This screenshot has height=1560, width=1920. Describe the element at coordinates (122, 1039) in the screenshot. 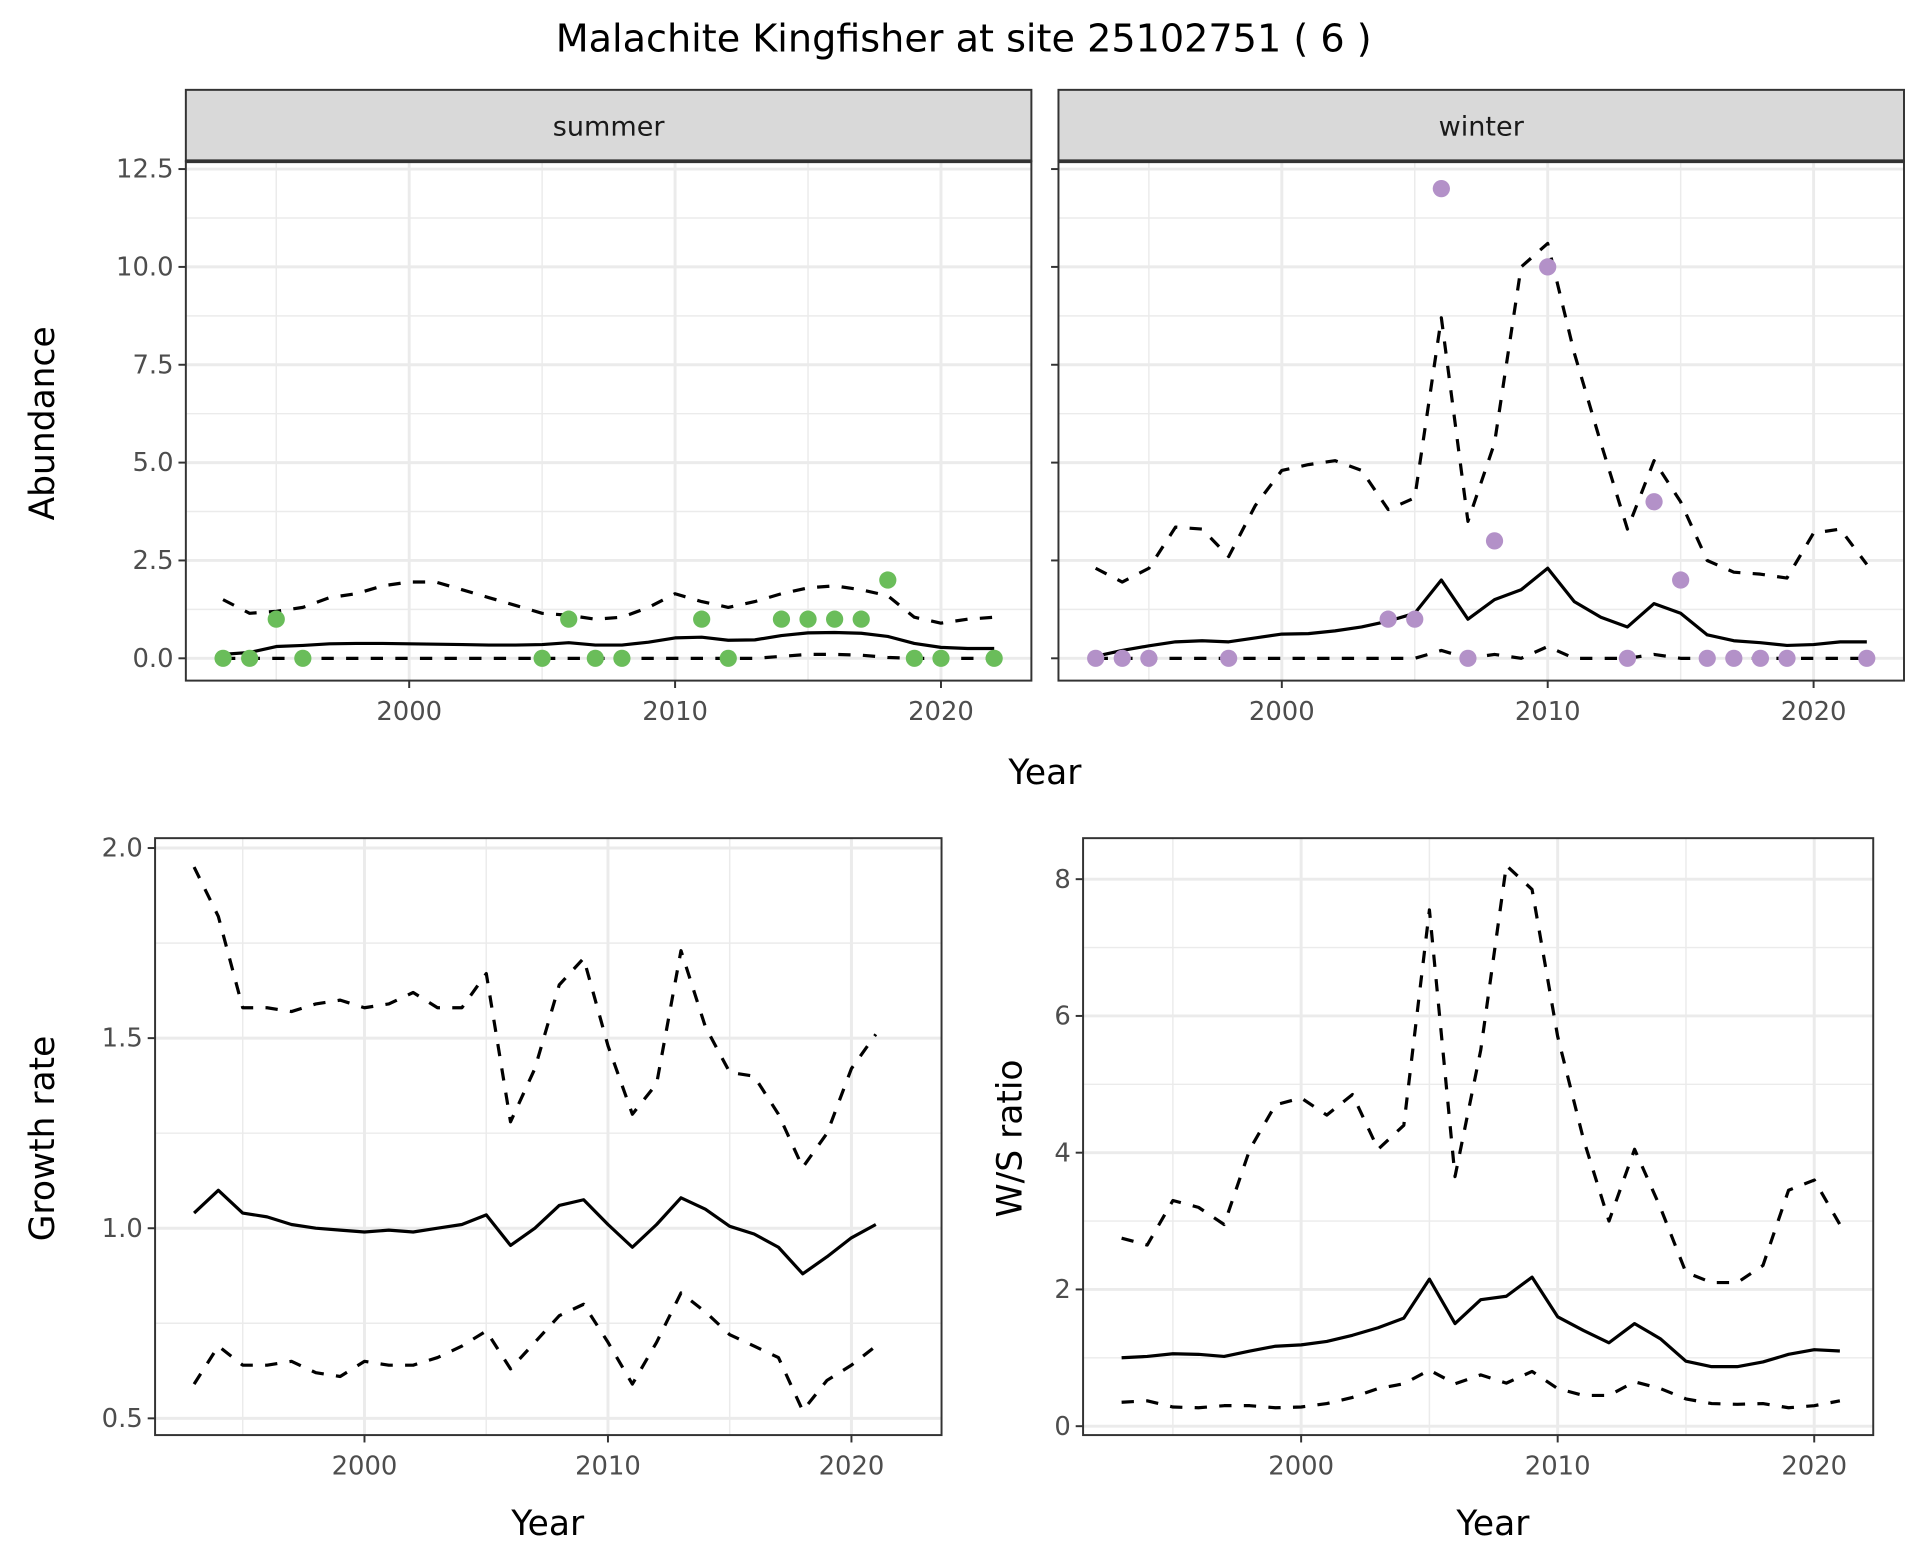

I see `y-tick-label: 1.5` at that location.